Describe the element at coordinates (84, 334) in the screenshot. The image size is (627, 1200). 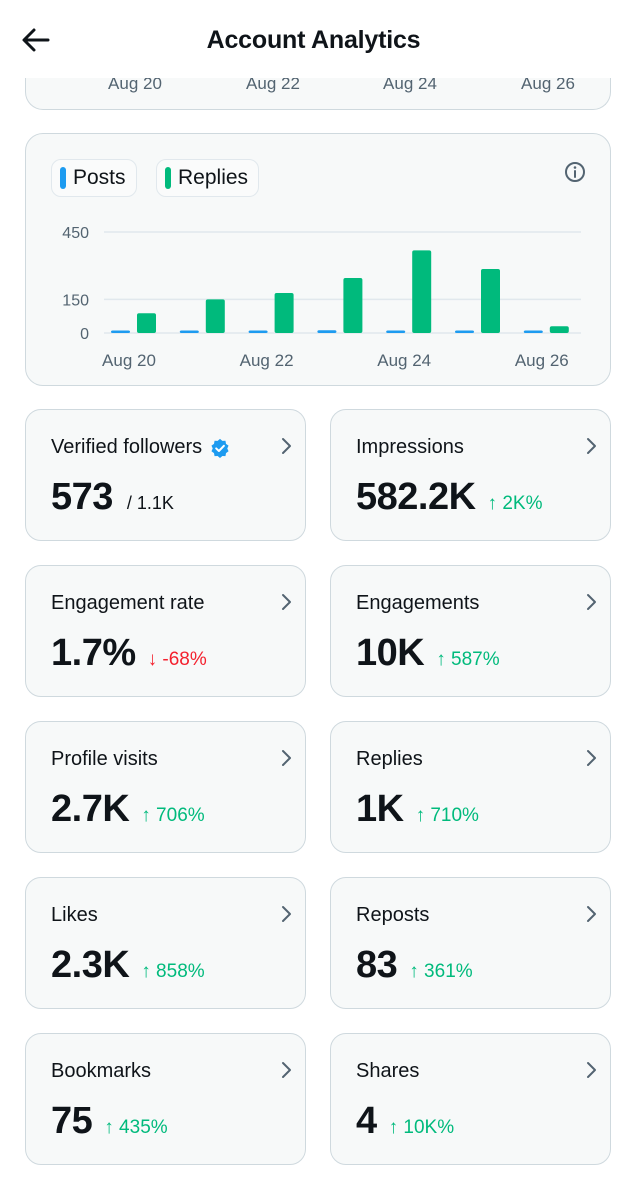
I see `y-tick-label: 0` at that location.